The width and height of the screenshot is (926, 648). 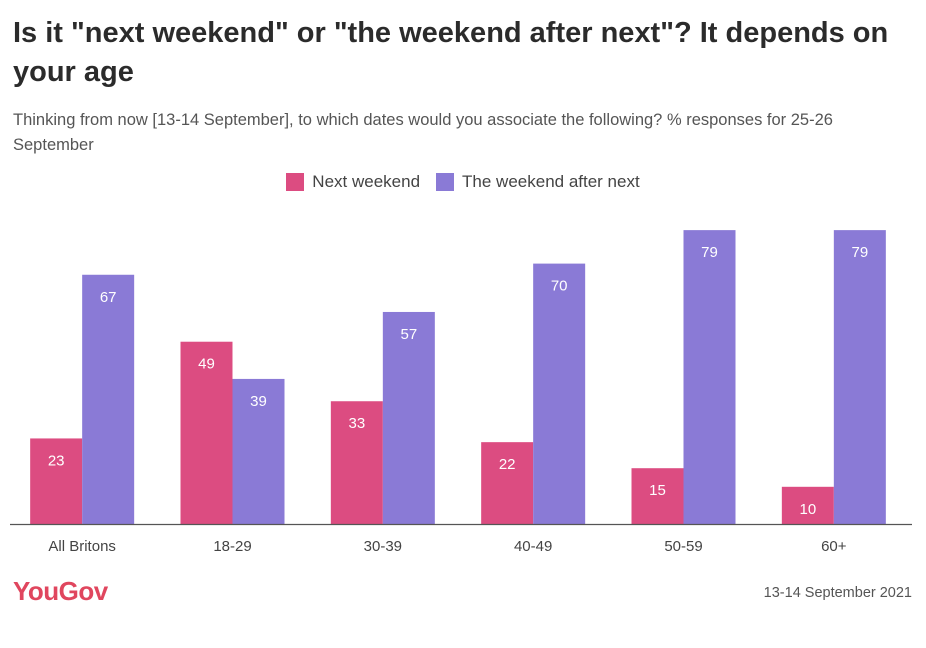 I want to click on data-label-the-weekend-after-next-40-49: 70, so click(x=559, y=286).